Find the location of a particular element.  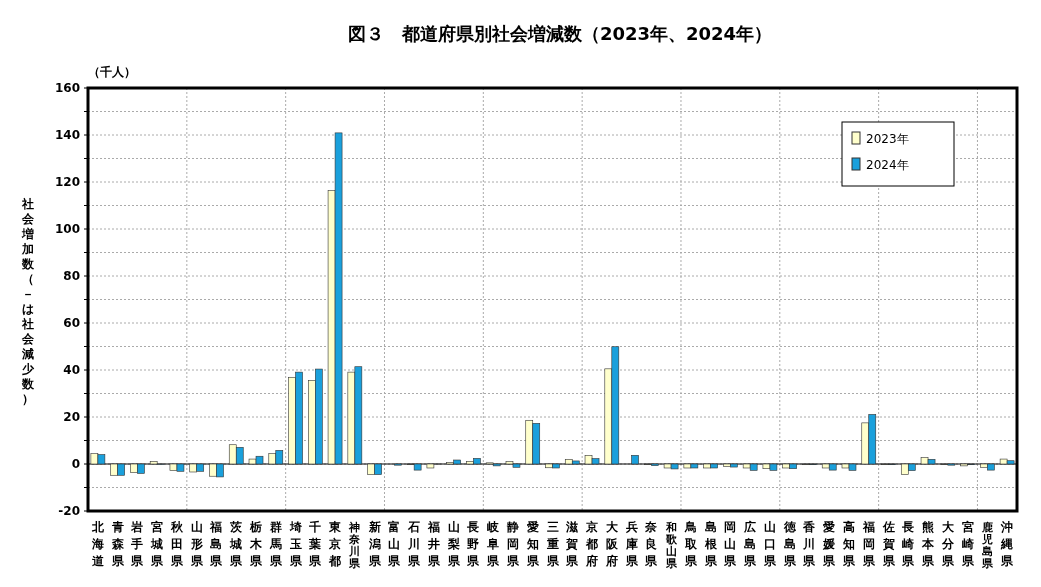

x-tick-label: 石川県 is located at coordinates (414, 544).